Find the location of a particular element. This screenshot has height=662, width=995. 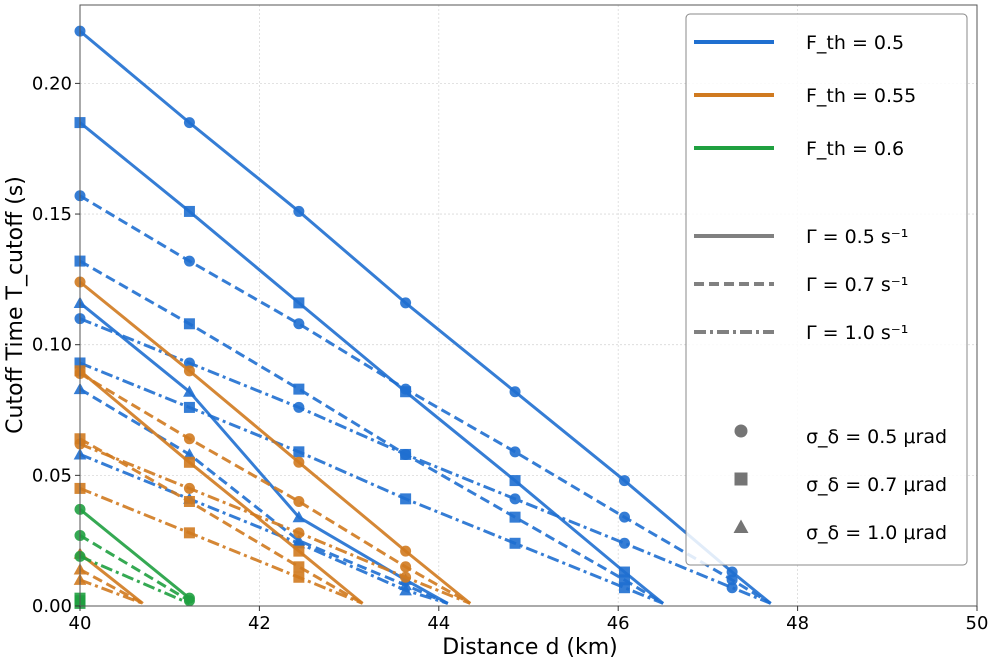

legend-gamma-label: Γ = 0.5 s⁻¹ is located at coordinates (857, 237).